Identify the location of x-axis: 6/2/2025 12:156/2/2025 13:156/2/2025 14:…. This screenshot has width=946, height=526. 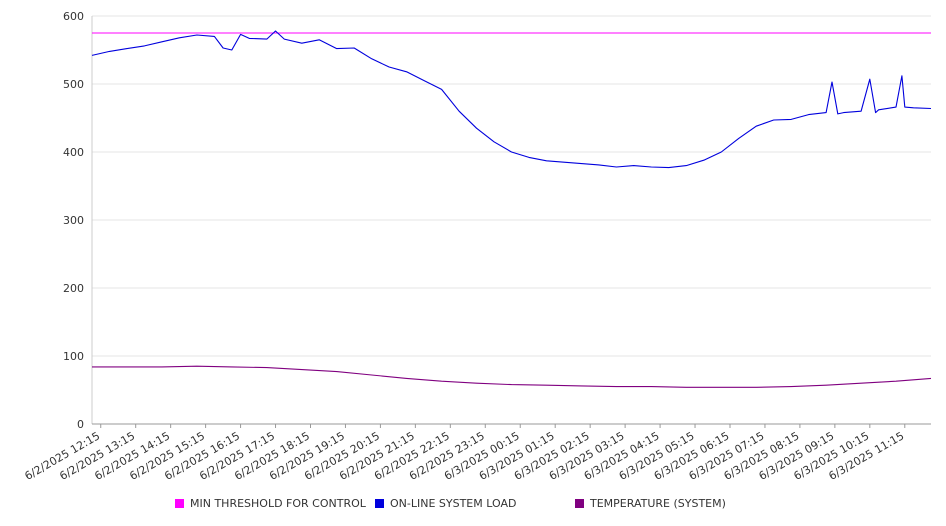
(476, 453).